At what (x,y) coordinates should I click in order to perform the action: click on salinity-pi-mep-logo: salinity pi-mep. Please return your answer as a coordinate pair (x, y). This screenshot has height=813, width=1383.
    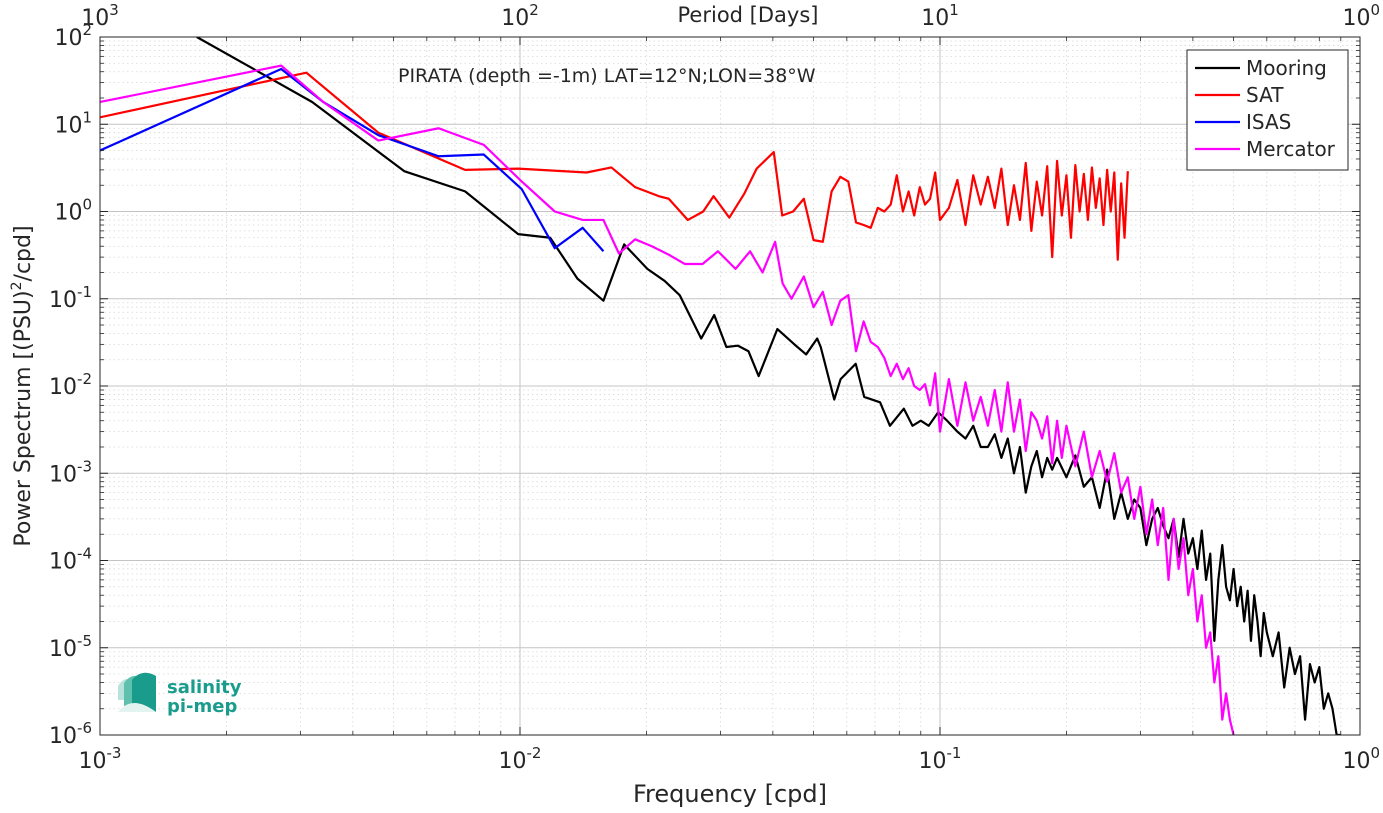
    Looking at the image, I should click on (180, 694).